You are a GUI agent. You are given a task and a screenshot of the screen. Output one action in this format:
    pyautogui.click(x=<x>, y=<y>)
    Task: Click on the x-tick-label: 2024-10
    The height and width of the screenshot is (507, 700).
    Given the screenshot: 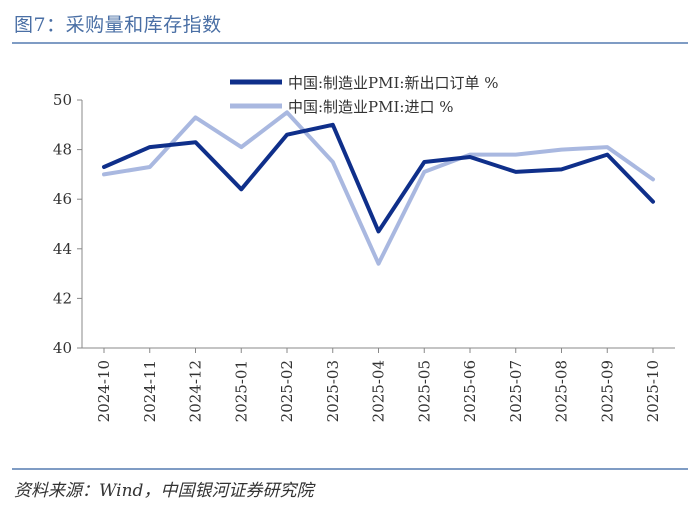 What is the action you would take?
    pyautogui.click(x=104, y=391)
    